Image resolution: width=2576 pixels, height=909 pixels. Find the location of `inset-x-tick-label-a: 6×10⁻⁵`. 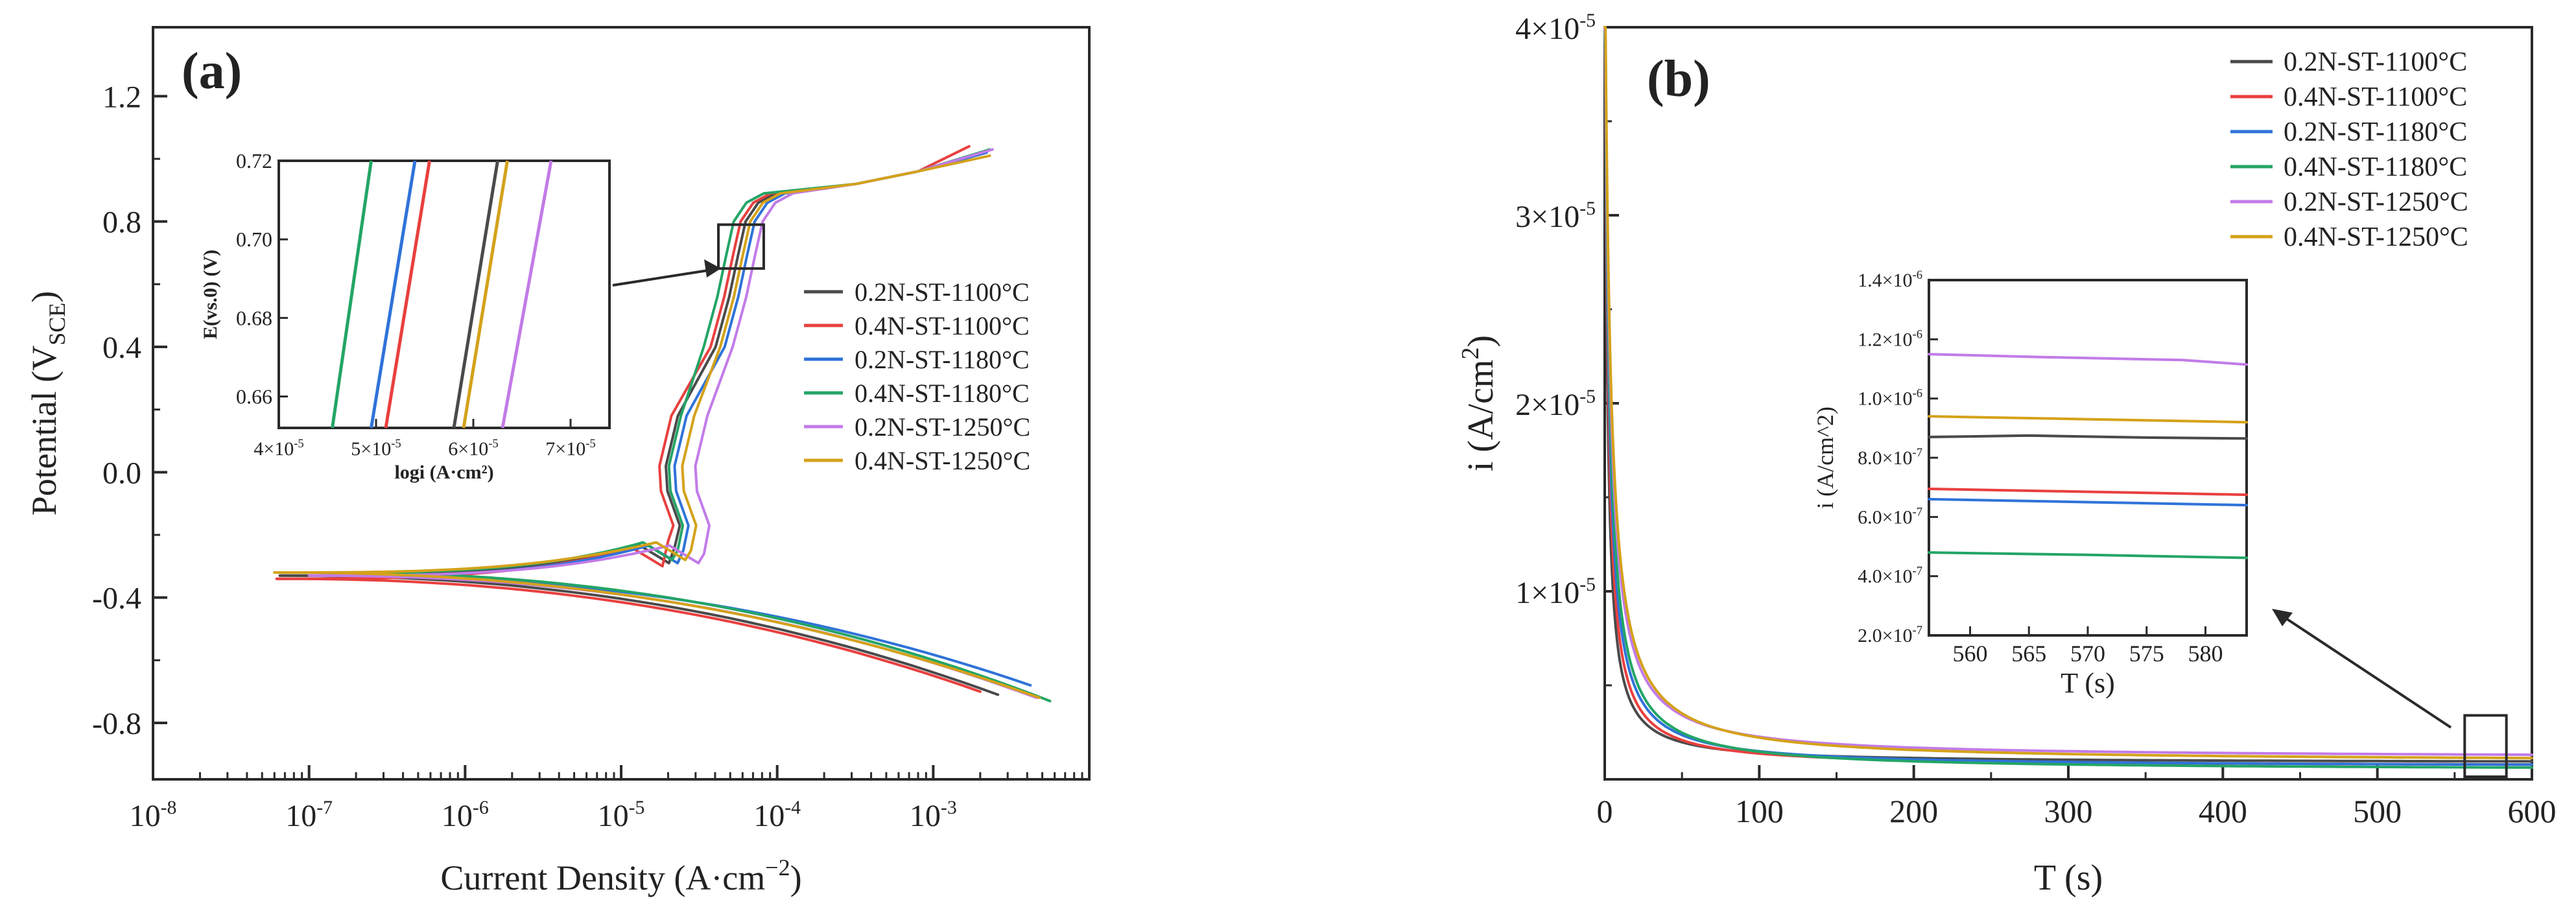

inset-x-tick-label-a: 6×10⁻⁵ is located at coordinates (473, 448).